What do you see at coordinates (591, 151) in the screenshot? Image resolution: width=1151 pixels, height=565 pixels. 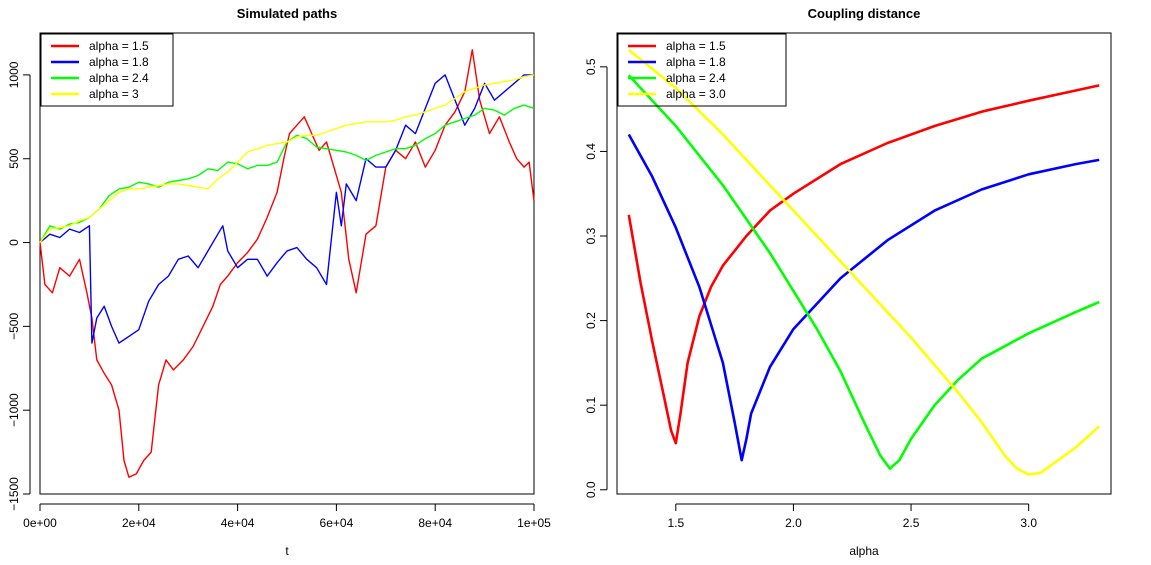 I see `y-tick-label: 0.4` at bounding box center [591, 151].